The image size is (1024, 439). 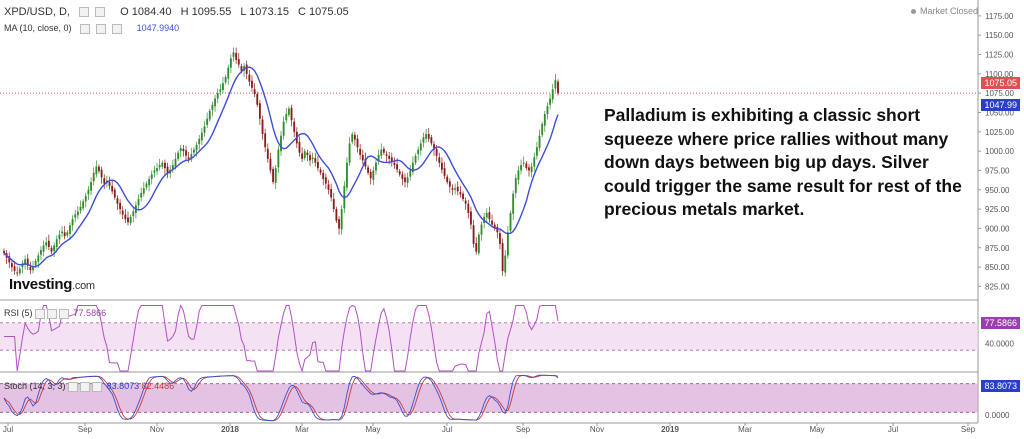 I want to click on stoch-band, so click(x=489, y=398).